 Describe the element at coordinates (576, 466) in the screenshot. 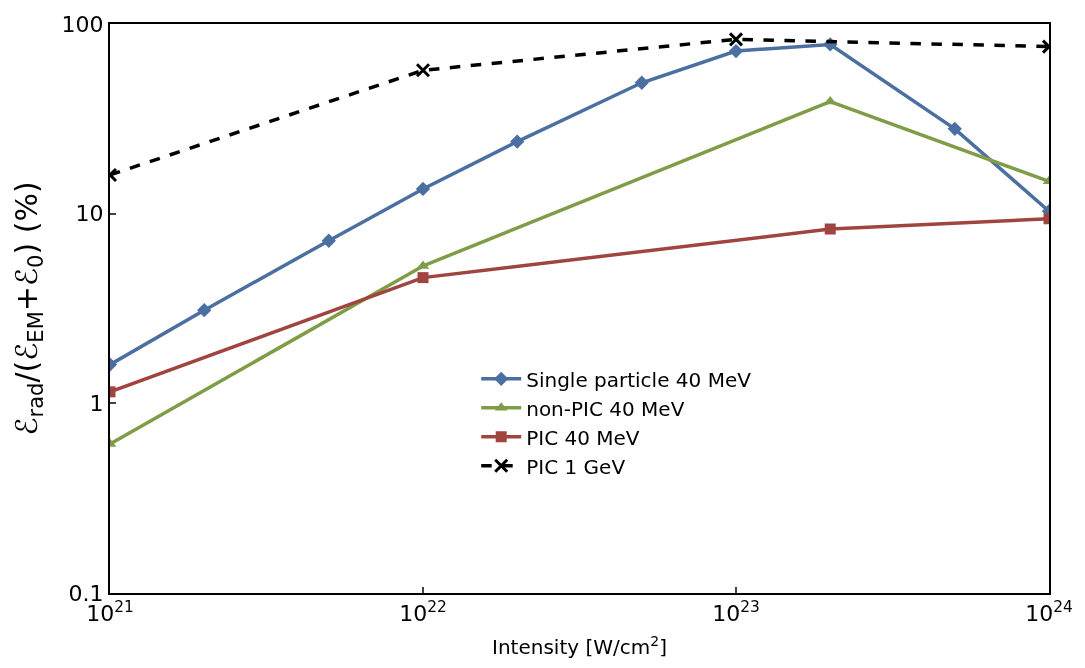

I see `legend-label: PIC 1 GeV` at that location.